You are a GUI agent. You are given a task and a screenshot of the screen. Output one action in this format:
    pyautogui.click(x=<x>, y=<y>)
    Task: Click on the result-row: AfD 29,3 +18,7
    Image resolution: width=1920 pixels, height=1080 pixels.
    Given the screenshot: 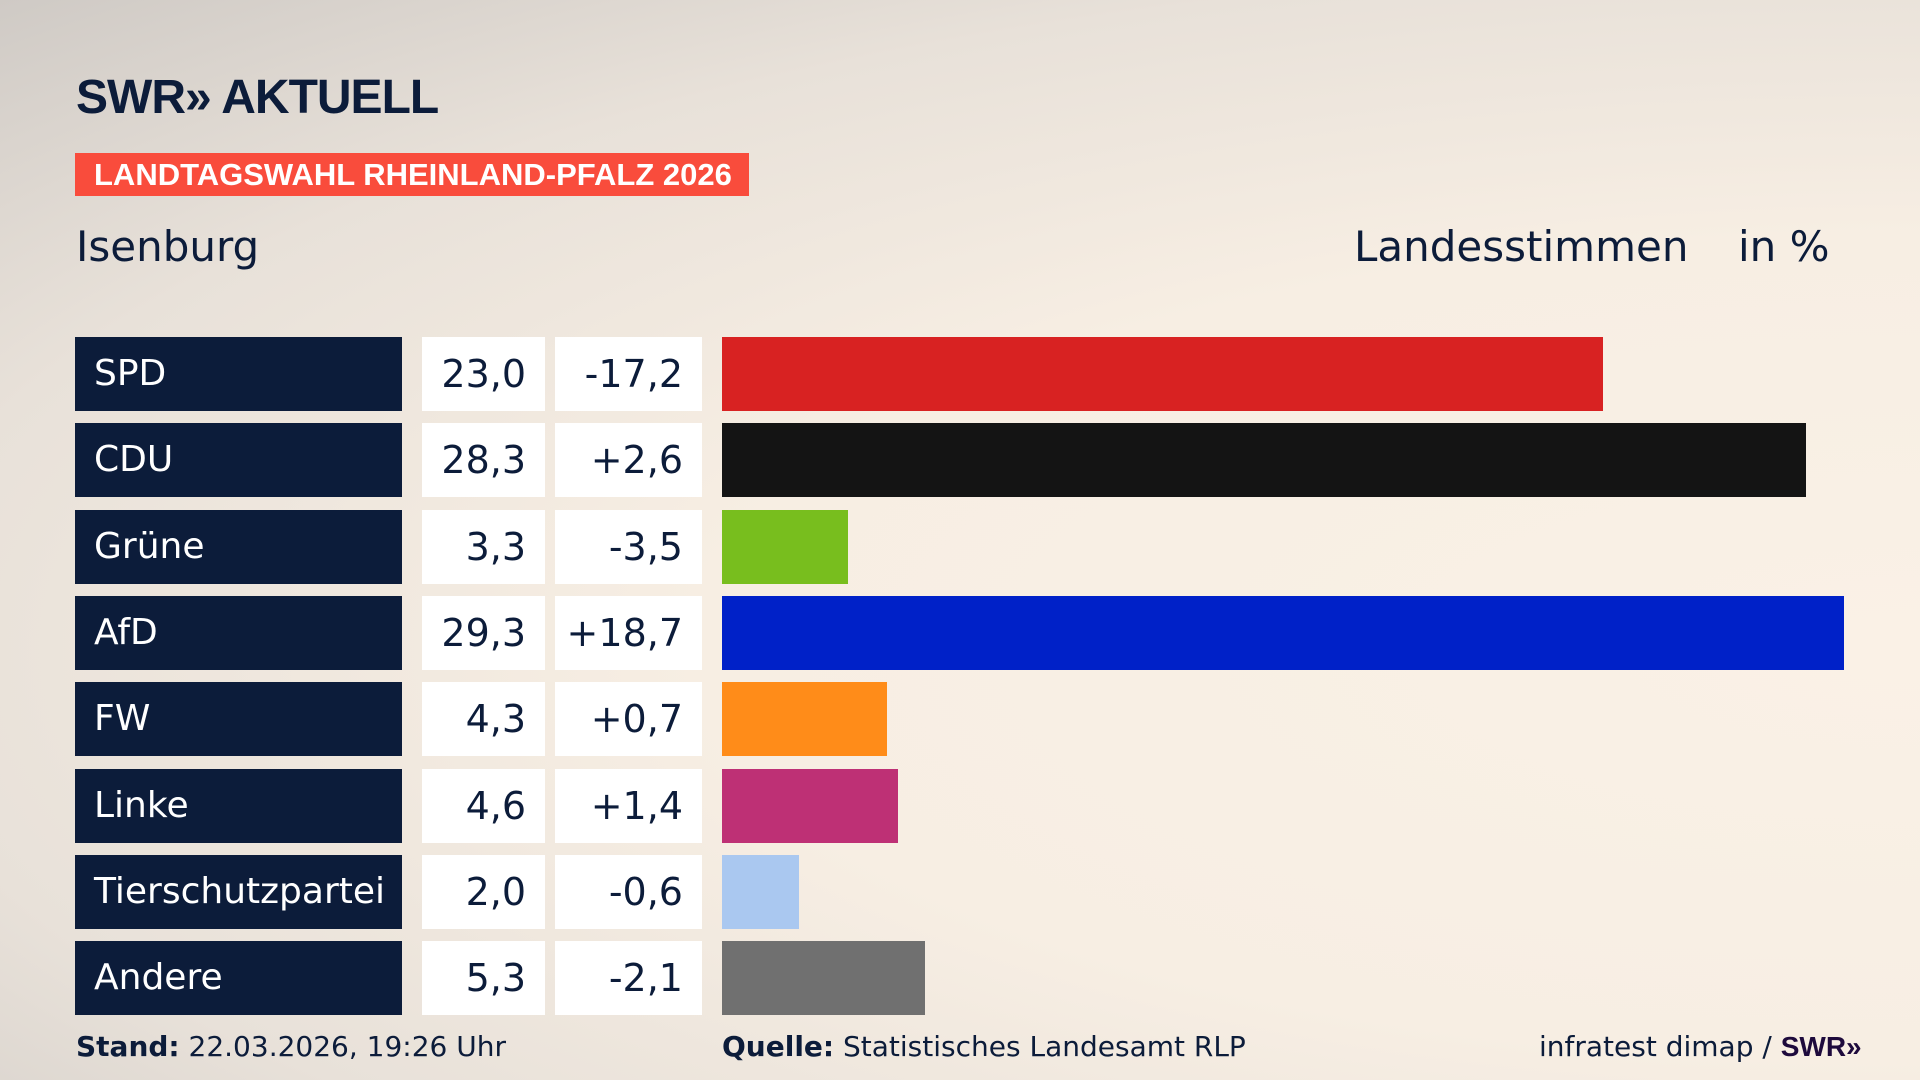 What is the action you would take?
    pyautogui.click(x=960, y=632)
    